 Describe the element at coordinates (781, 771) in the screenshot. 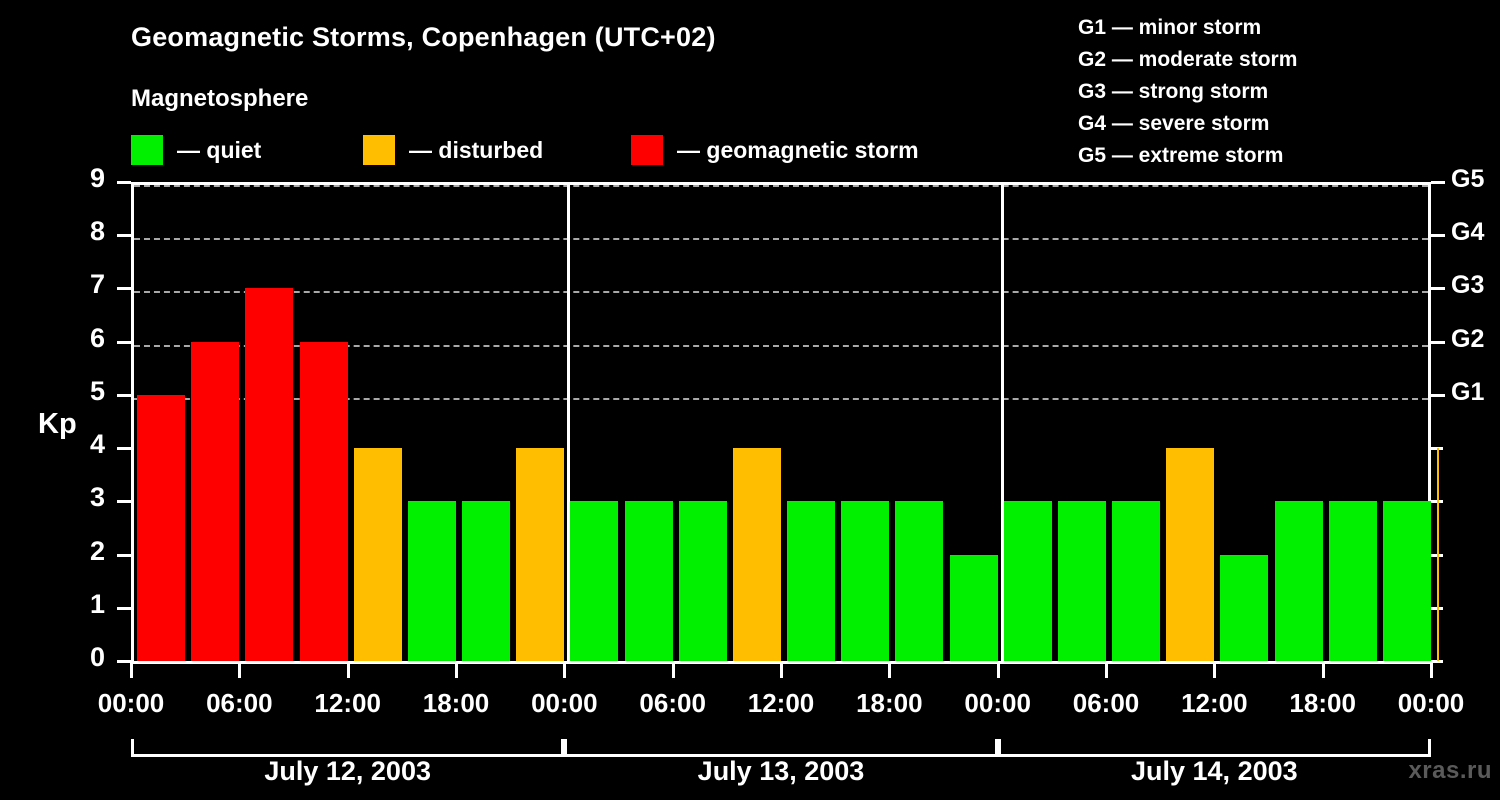

I see `day-label: July 13, 2003` at that location.